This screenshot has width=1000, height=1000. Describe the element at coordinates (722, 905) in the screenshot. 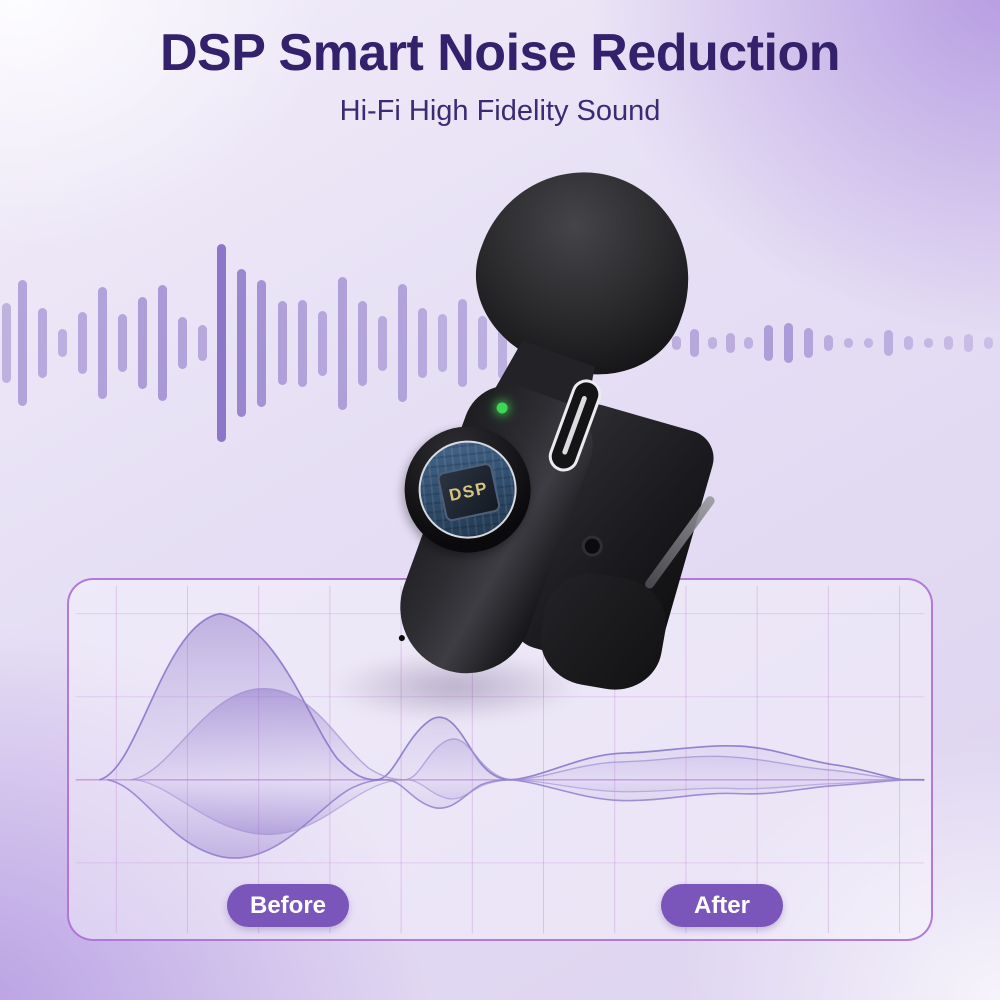

I see `after-button: After` at that location.